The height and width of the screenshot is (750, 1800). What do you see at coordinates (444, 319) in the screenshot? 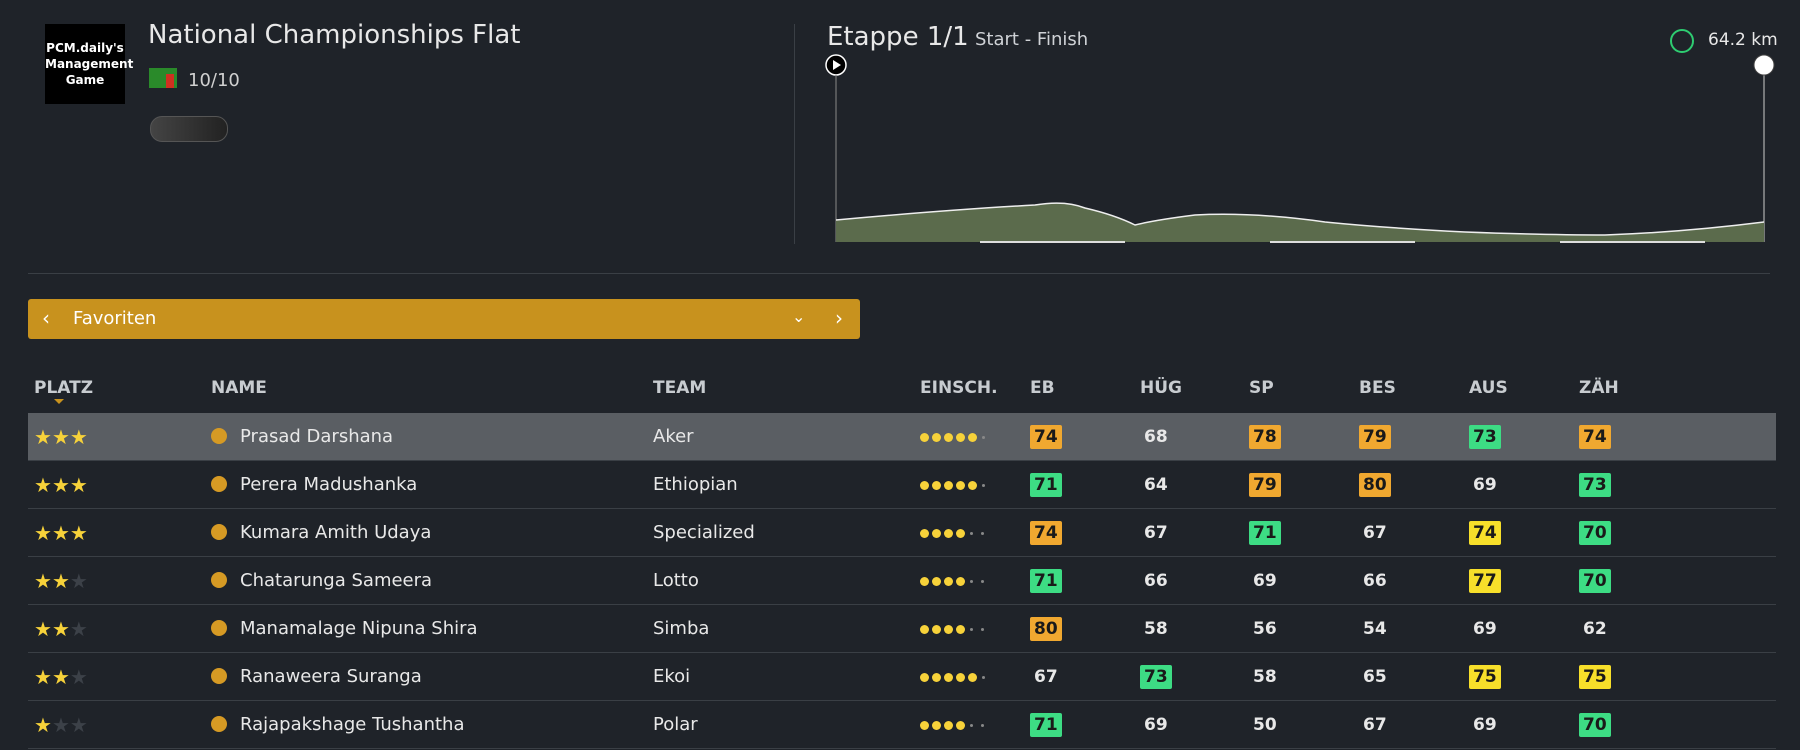
I see `filter-bar` at bounding box center [444, 319].